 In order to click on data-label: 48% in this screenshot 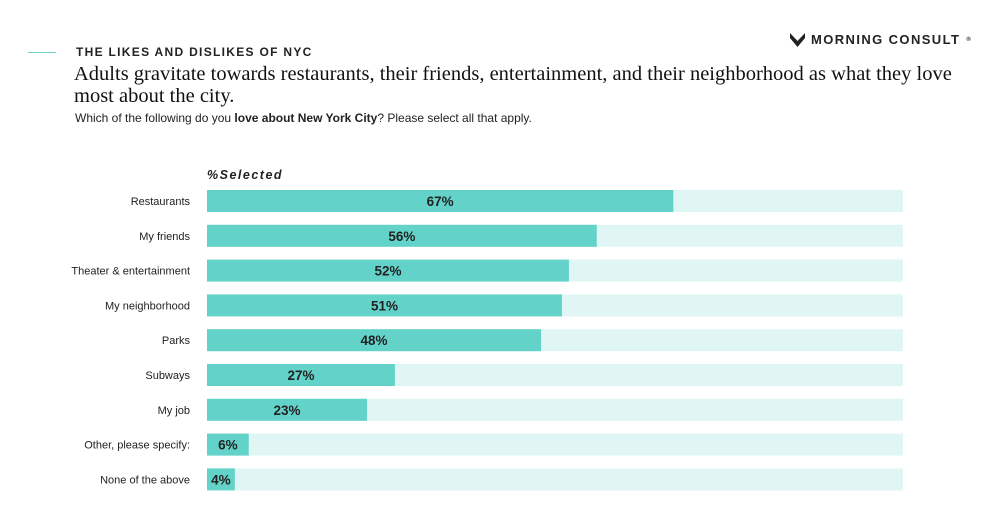, I will do `click(374, 340)`.